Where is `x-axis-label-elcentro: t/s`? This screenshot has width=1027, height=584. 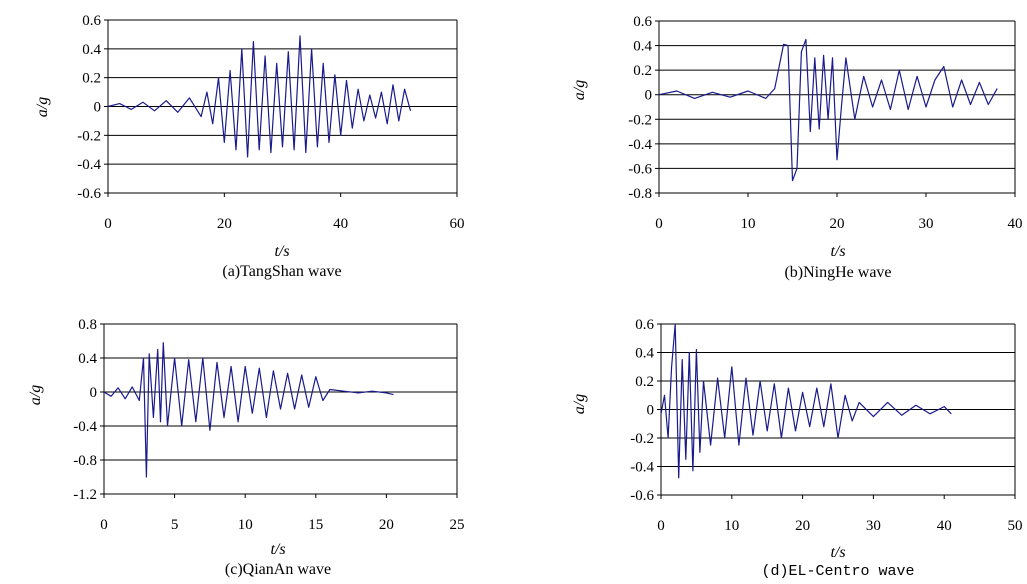 x-axis-label-elcentro: t/s is located at coordinates (838, 552).